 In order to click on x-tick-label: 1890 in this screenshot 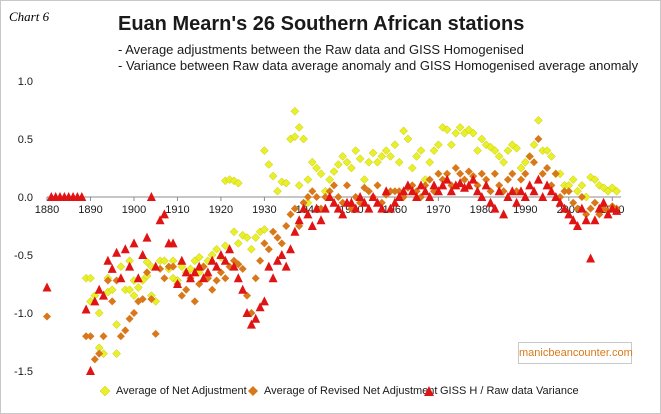, I will do `click(90, 210)`.